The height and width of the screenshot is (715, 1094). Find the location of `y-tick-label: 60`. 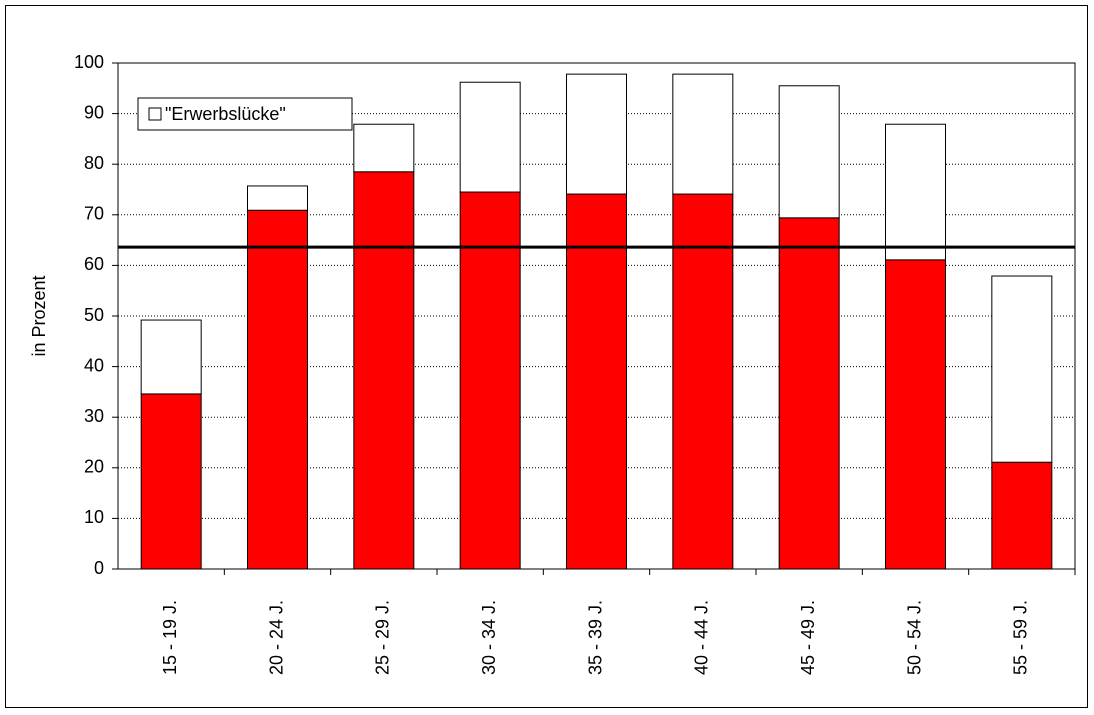

y-tick-label: 60 is located at coordinates (94, 264).